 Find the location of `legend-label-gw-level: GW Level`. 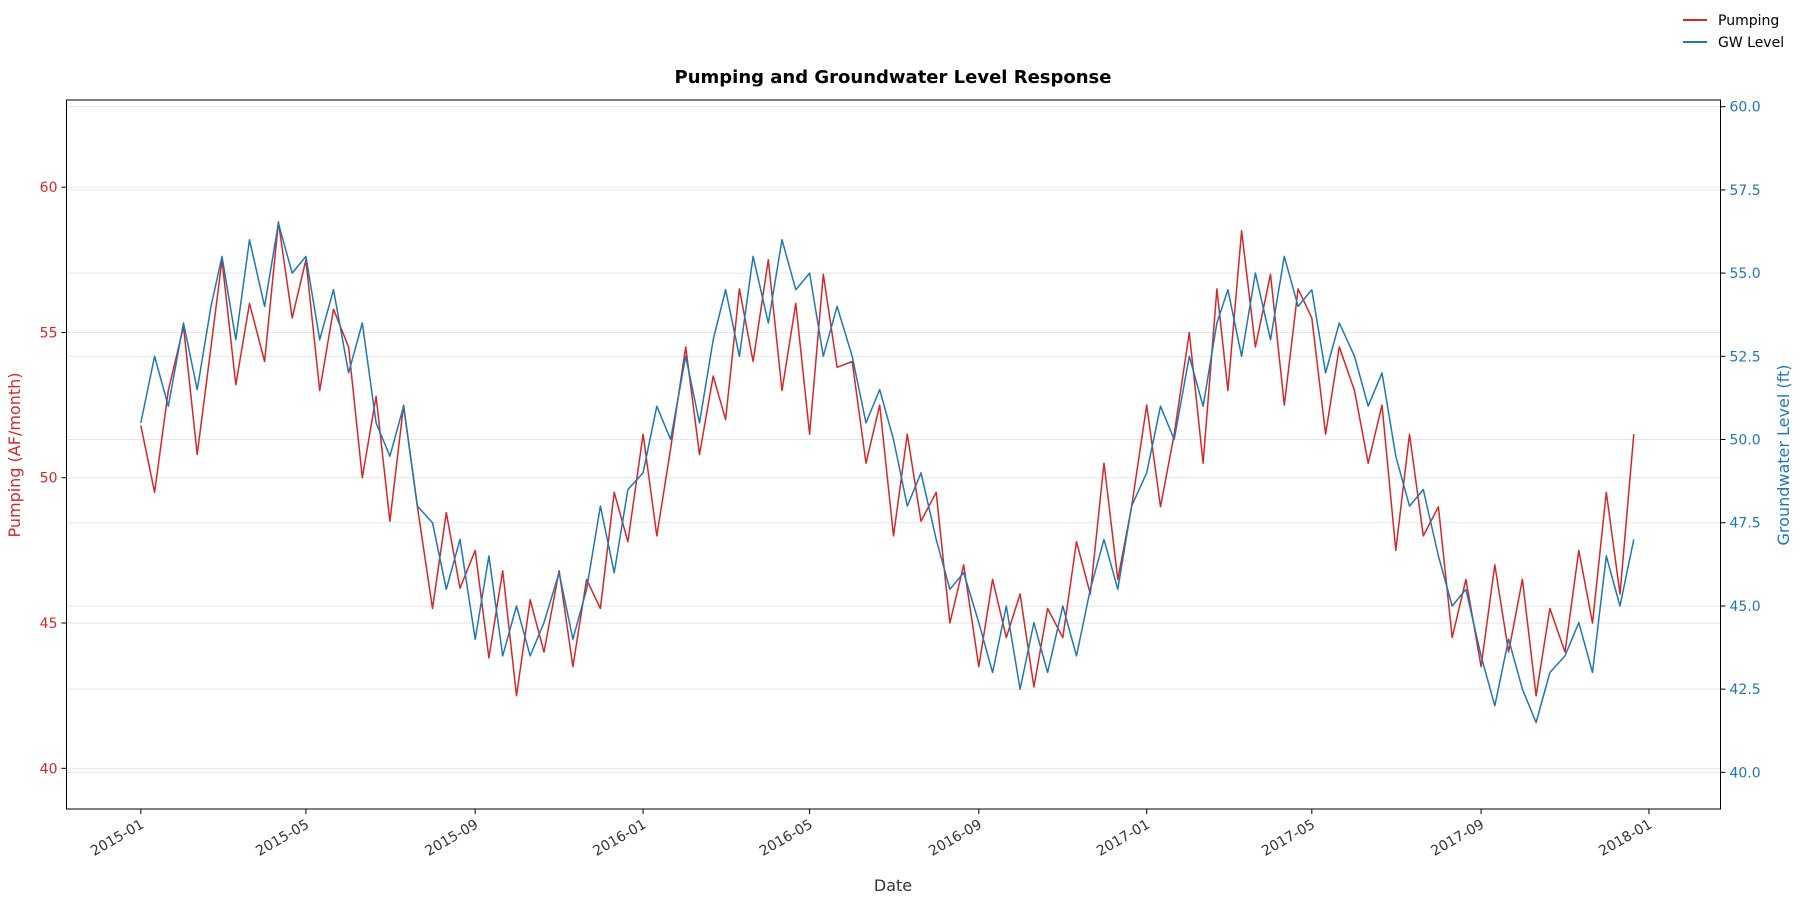

legend-label-gw-level: GW Level is located at coordinates (1751, 43).